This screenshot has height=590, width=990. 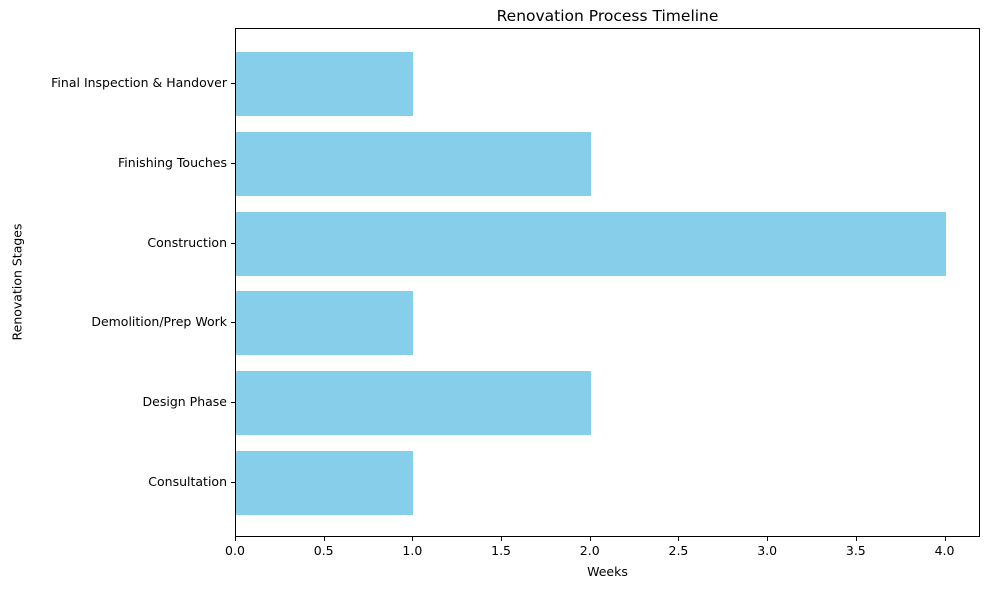 I want to click on x-tick-label: 3.0, so click(x=767, y=550).